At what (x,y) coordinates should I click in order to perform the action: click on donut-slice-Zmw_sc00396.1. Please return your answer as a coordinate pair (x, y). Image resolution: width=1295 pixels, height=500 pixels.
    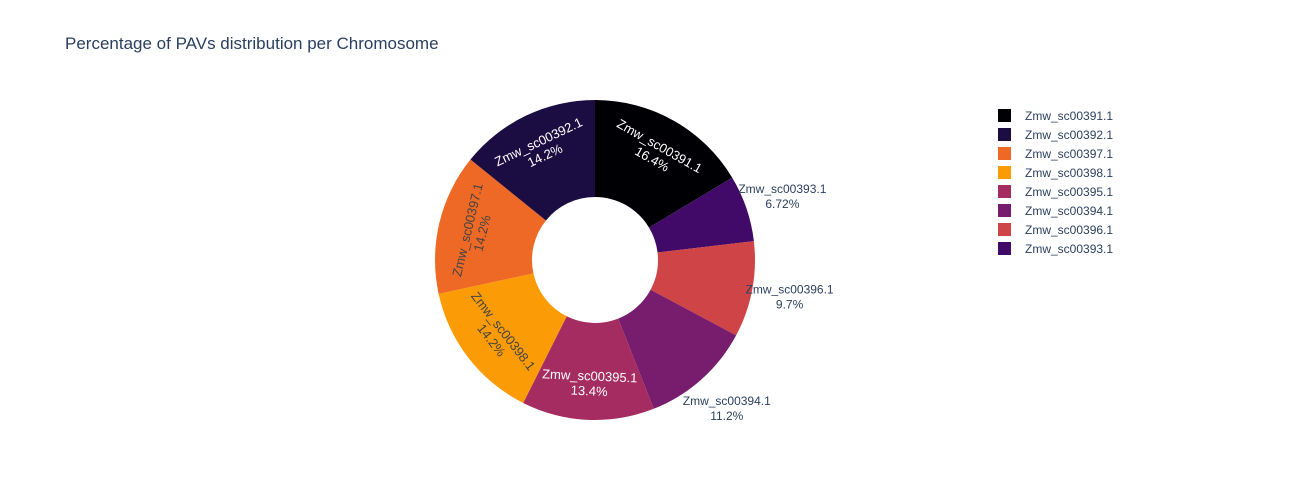
    Looking at the image, I should click on (703, 288).